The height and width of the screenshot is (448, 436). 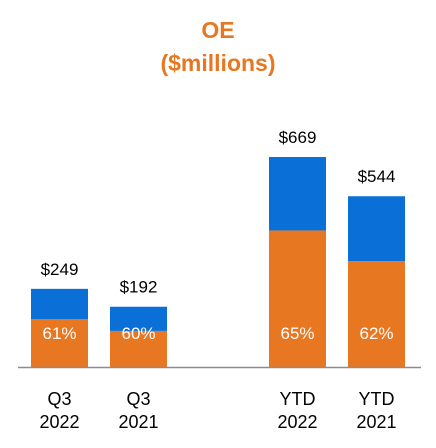 What do you see at coordinates (60, 269) in the screenshot?
I see `bar-total-label: $249` at bounding box center [60, 269].